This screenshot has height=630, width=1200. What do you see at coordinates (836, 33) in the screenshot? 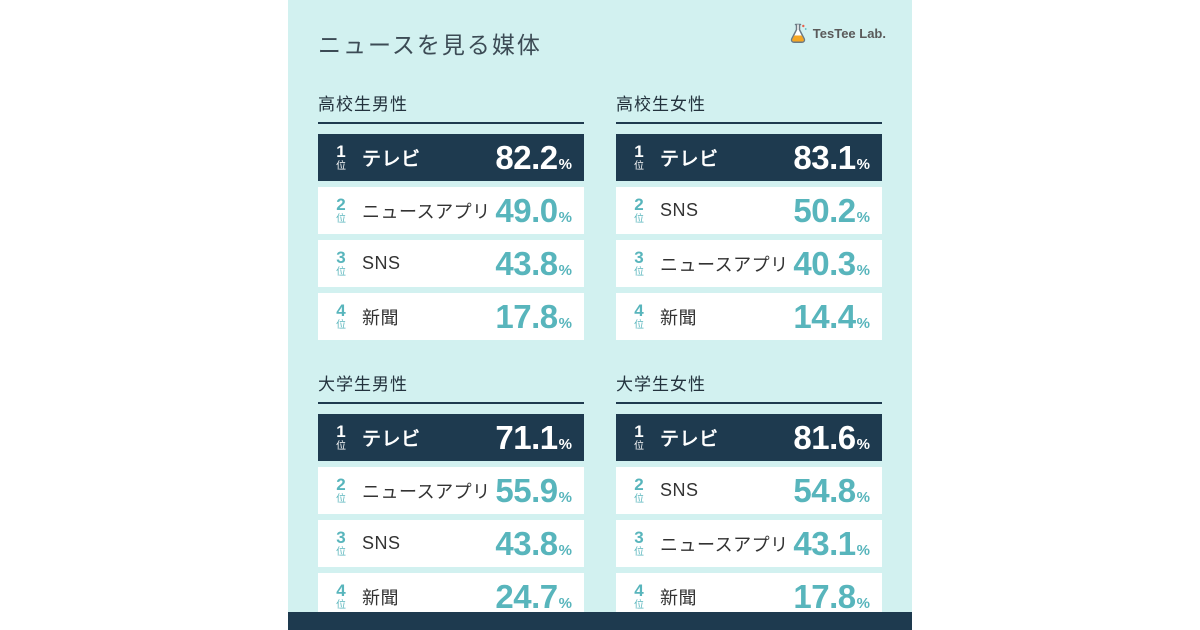
I see `brand-logo: TesTee Lab.` at bounding box center [836, 33].